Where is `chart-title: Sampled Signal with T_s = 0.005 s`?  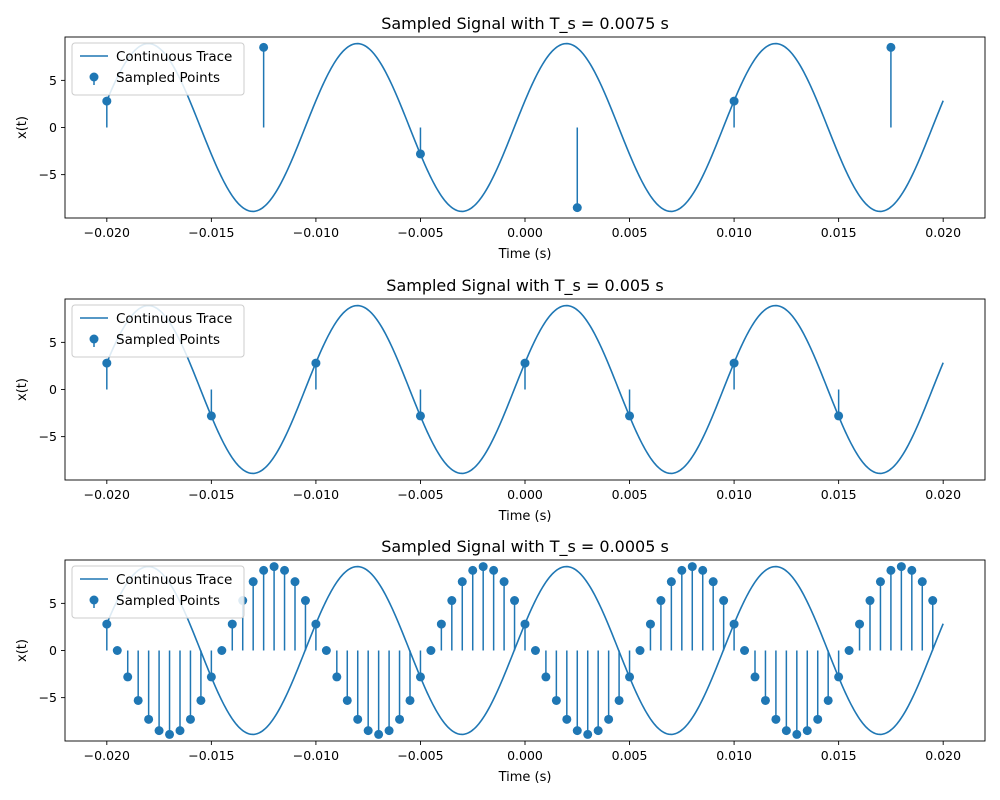 chart-title: Sampled Signal with T_s = 0.005 s is located at coordinates (524, 286).